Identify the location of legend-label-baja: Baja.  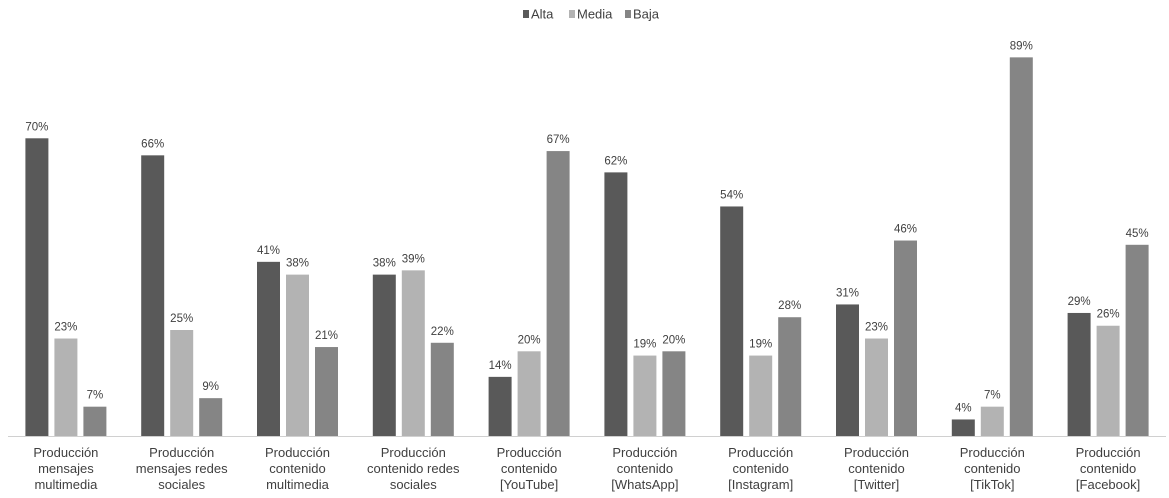
(646, 14).